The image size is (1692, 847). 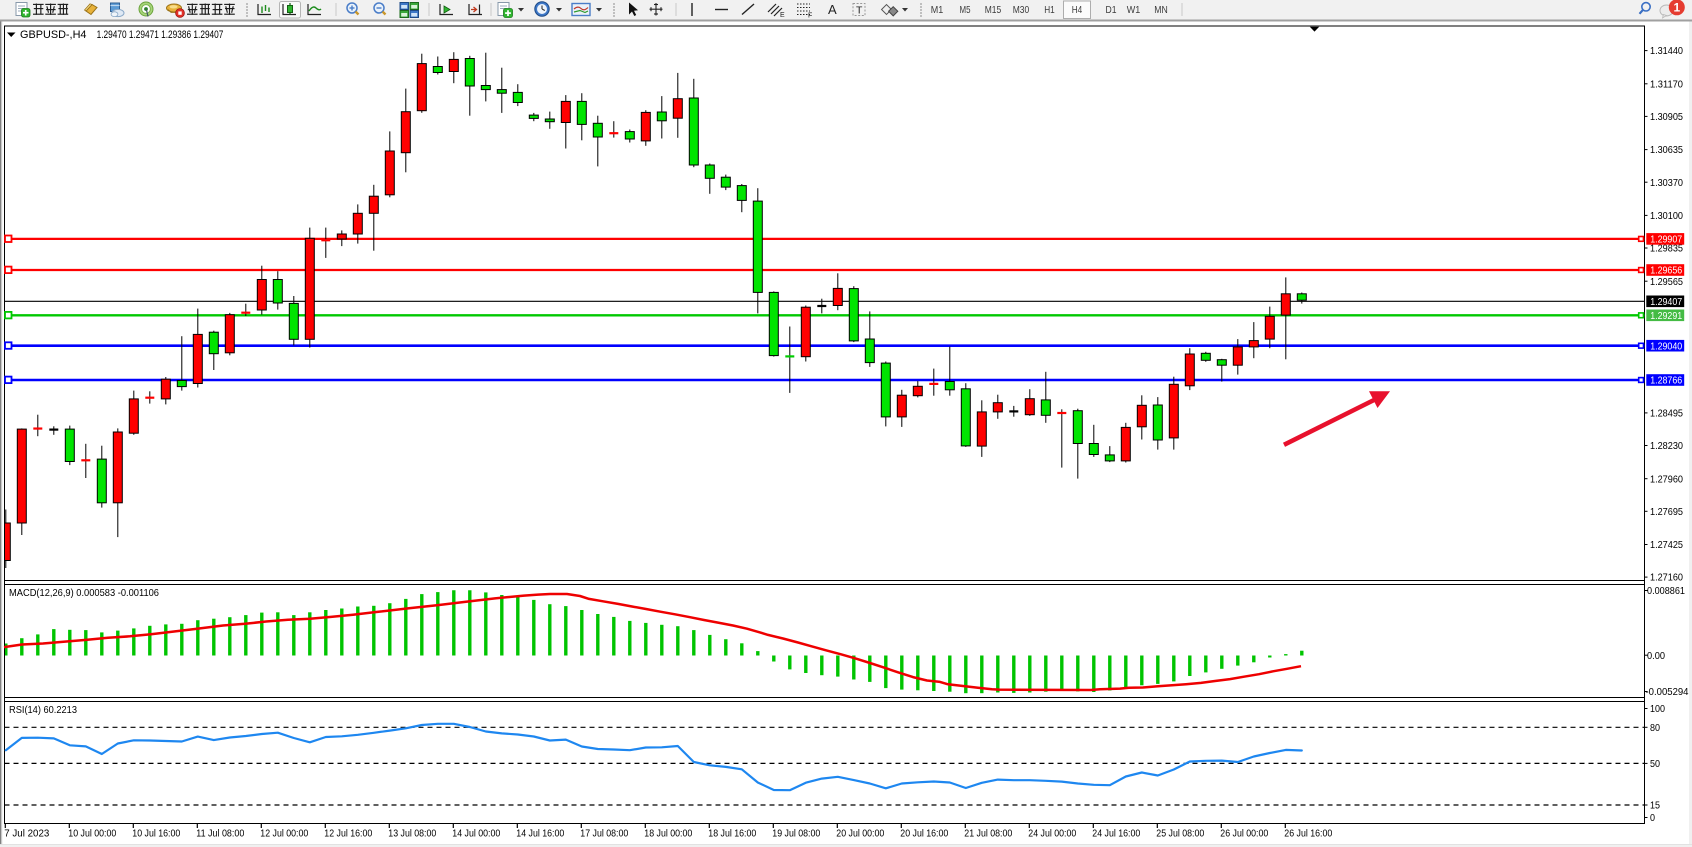 I want to click on svg-text: F, so click(x=810, y=16).